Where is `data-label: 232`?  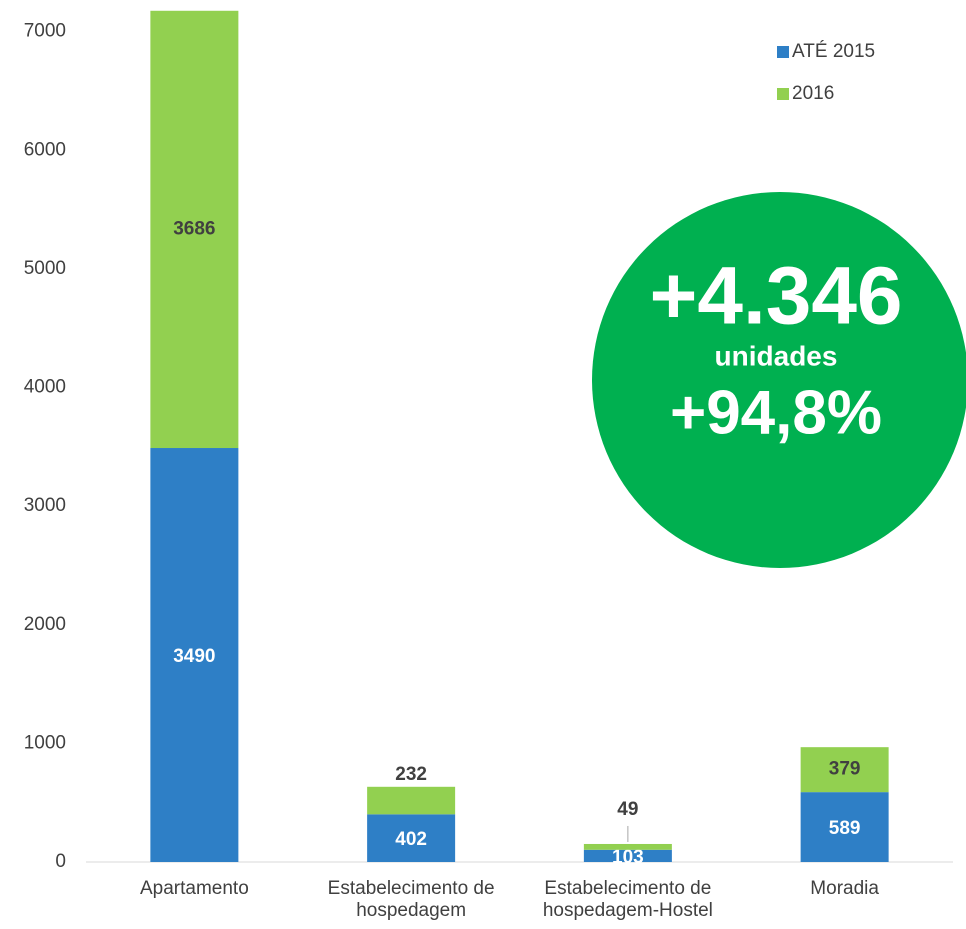
data-label: 232 is located at coordinates (411, 774).